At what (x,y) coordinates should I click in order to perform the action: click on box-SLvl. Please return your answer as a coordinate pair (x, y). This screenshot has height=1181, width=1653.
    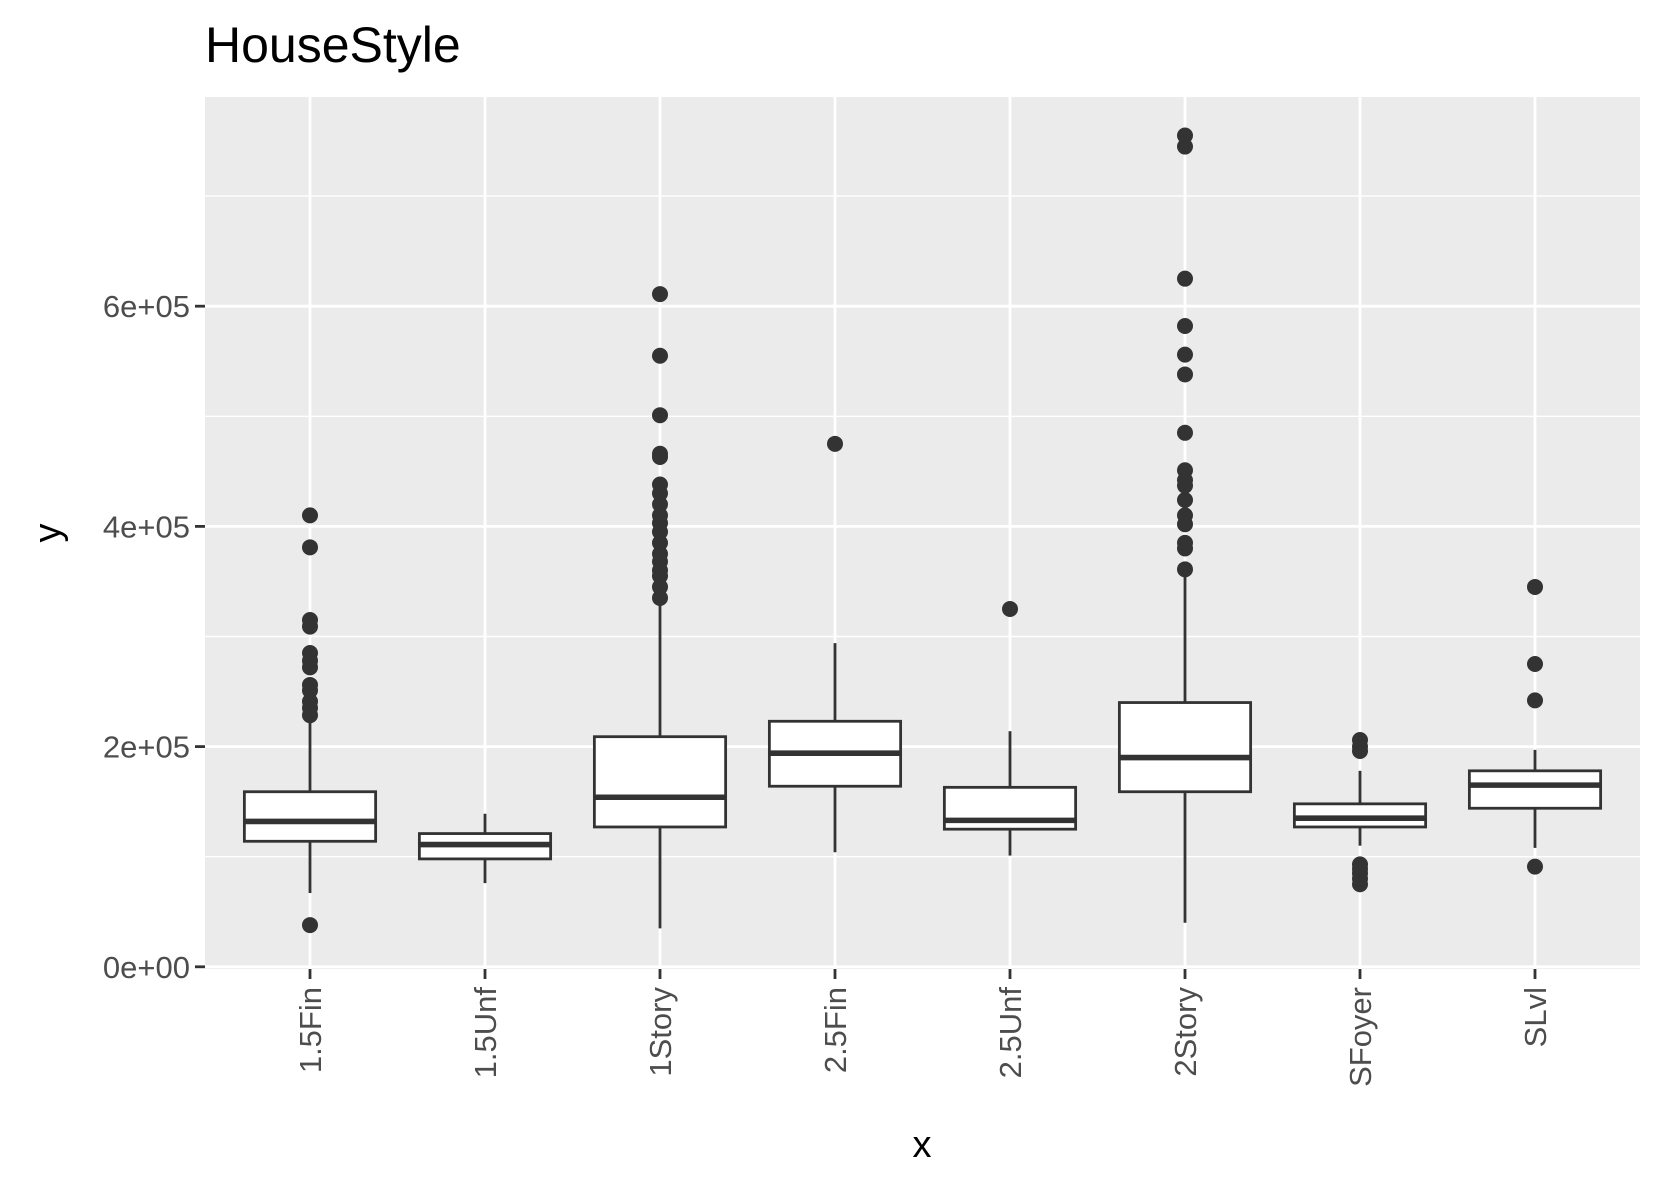
    Looking at the image, I should click on (1535, 726).